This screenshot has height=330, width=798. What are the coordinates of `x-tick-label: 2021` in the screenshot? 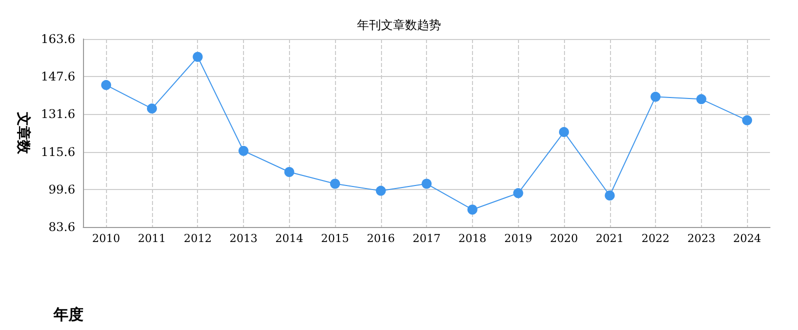 It's located at (610, 238).